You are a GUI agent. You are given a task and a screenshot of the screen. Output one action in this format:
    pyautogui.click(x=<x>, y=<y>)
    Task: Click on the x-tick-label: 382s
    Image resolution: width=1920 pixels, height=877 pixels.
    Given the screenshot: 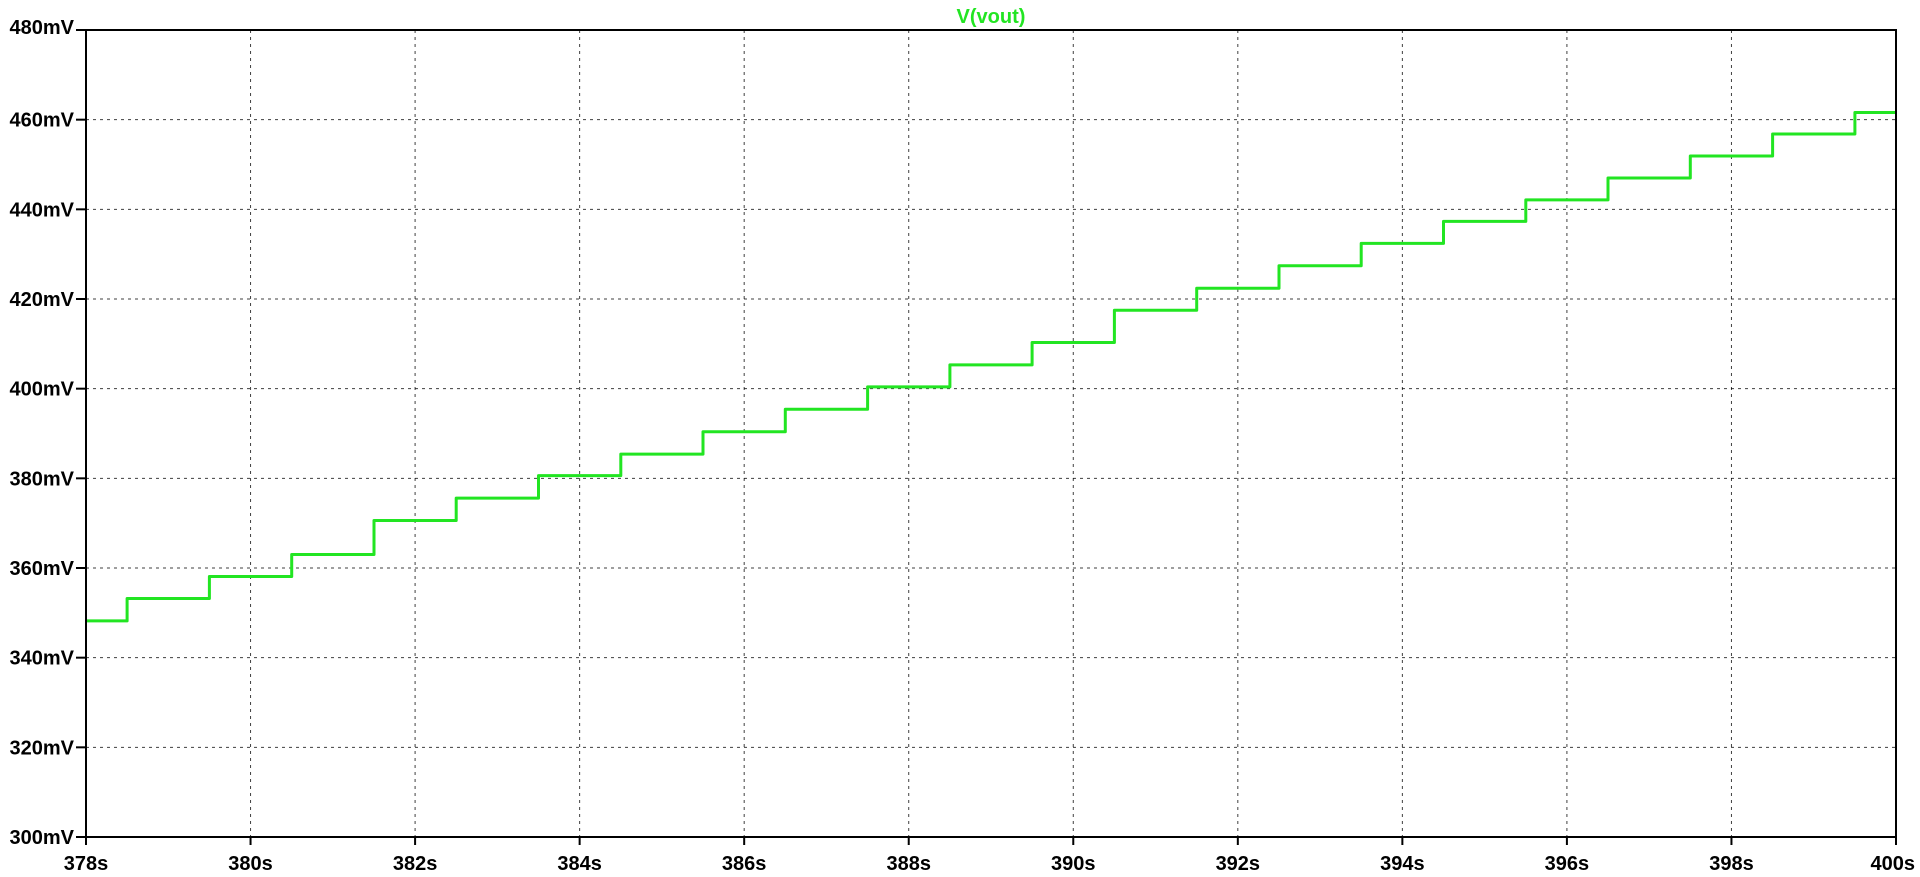 What is the action you would take?
    pyautogui.click(x=415, y=864)
    